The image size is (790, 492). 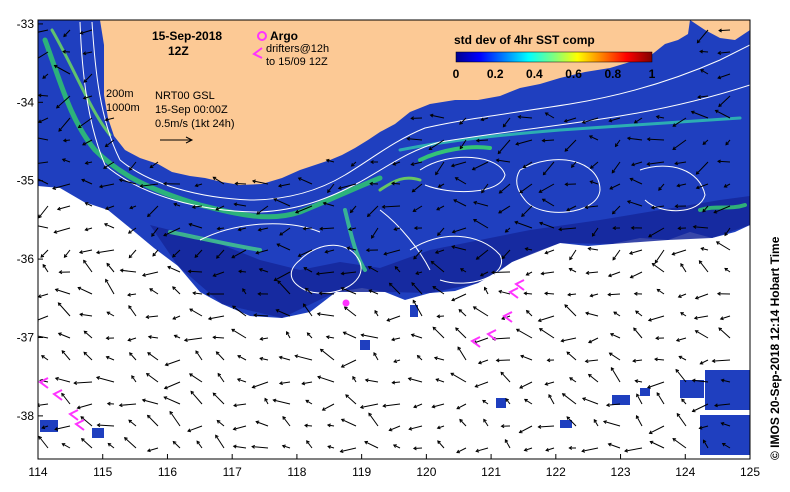 I want to click on imos-credit: © IMOS 20-Sep-2018 12:14 Hobart Time, so click(x=775, y=348).